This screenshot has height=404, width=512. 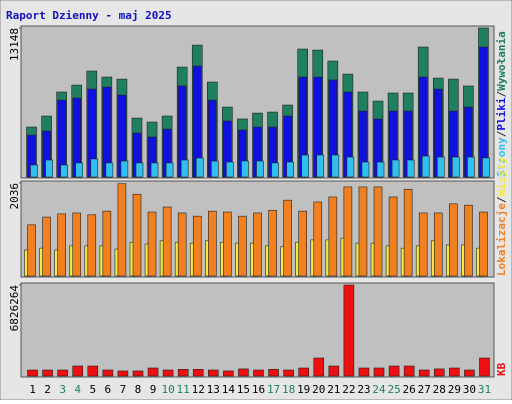 What do you see at coordinates (363, 389) in the screenshot?
I see `x-tick-label: 23` at bounding box center [363, 389].